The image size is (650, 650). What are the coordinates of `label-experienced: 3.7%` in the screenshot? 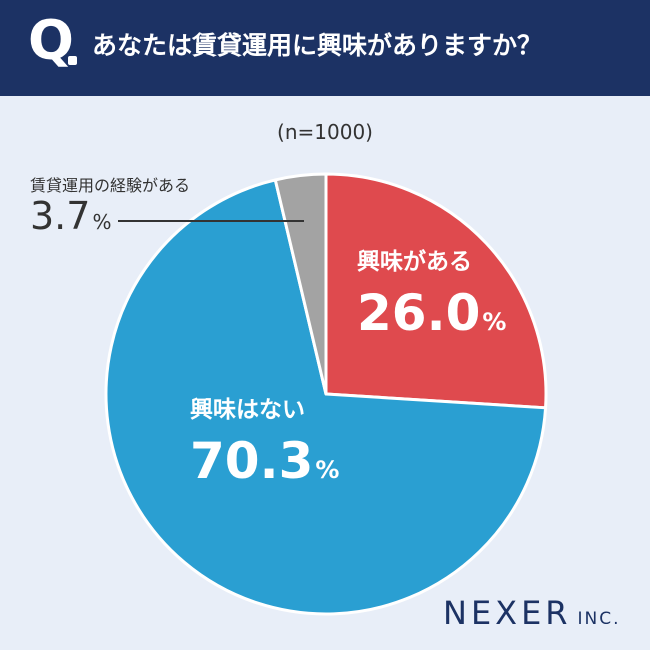 It's located at (70, 216).